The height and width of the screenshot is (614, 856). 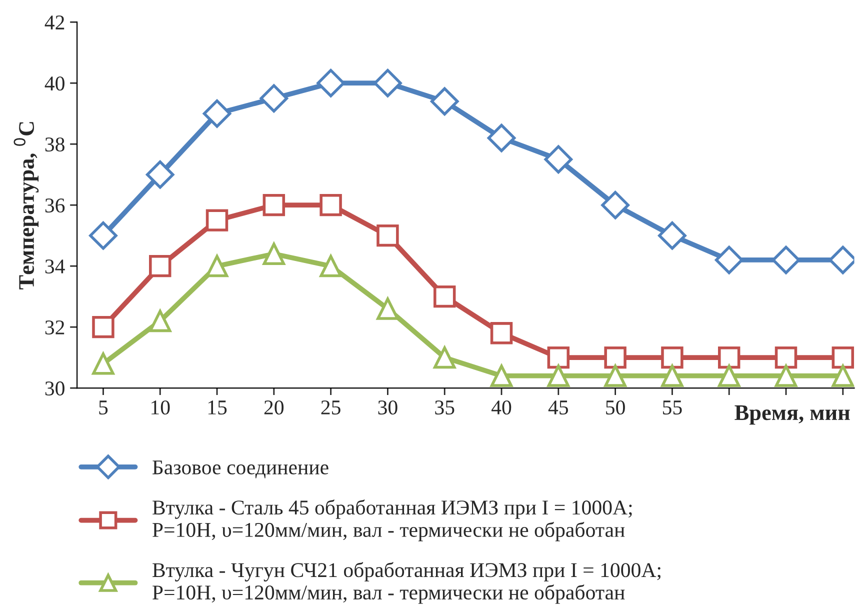 What do you see at coordinates (240, 469) in the screenshot?
I see `legend-label: Базовое соединение` at bounding box center [240, 469].